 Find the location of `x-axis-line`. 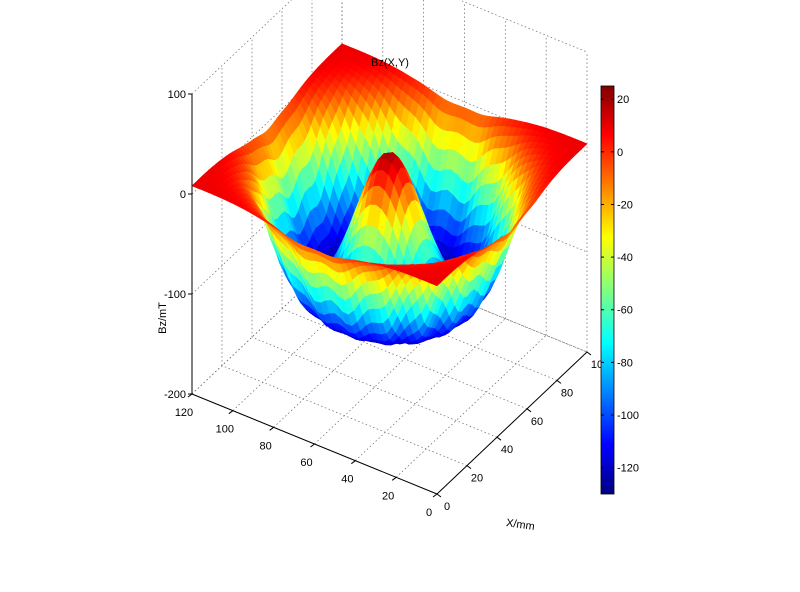

x-axis-line is located at coordinates (512, 423).